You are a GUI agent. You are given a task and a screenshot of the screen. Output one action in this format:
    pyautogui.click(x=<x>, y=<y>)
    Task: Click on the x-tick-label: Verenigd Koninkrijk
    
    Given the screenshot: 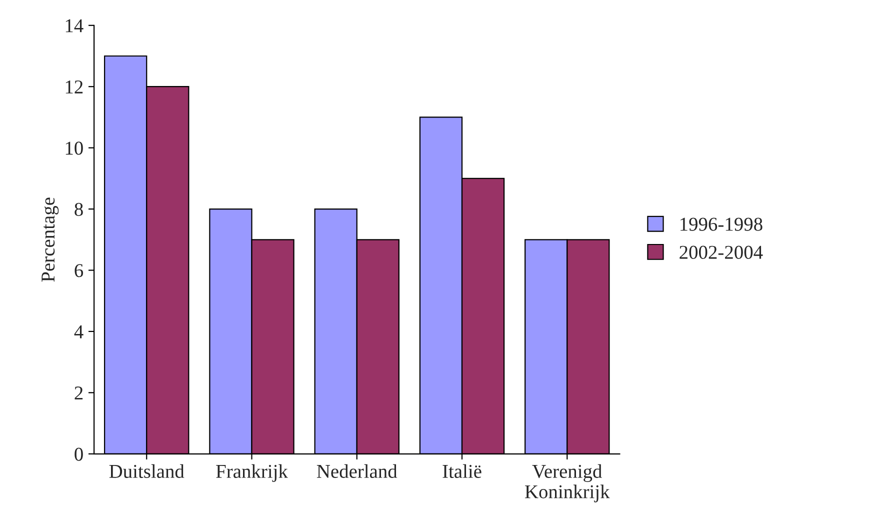 What is the action you would take?
    pyautogui.click(x=567, y=483)
    